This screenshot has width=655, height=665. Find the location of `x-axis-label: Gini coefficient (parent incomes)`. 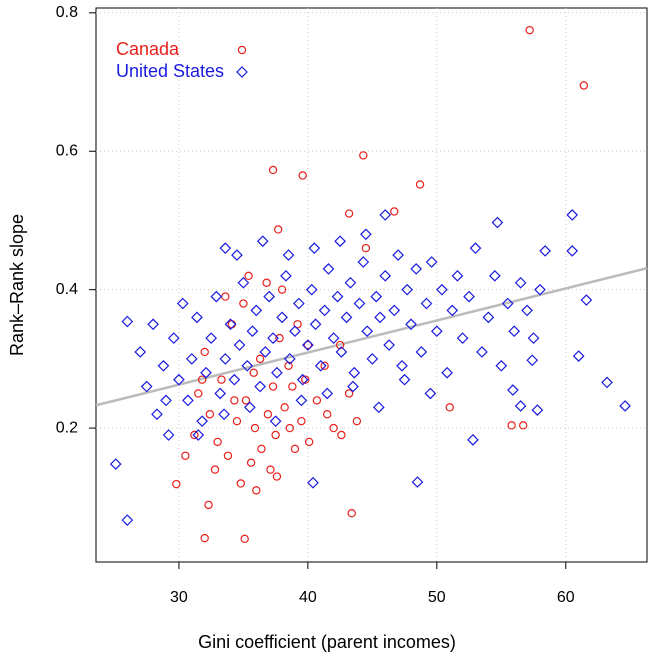

x-axis-label: Gini coefficient (parent incomes) is located at coordinates (327, 642).